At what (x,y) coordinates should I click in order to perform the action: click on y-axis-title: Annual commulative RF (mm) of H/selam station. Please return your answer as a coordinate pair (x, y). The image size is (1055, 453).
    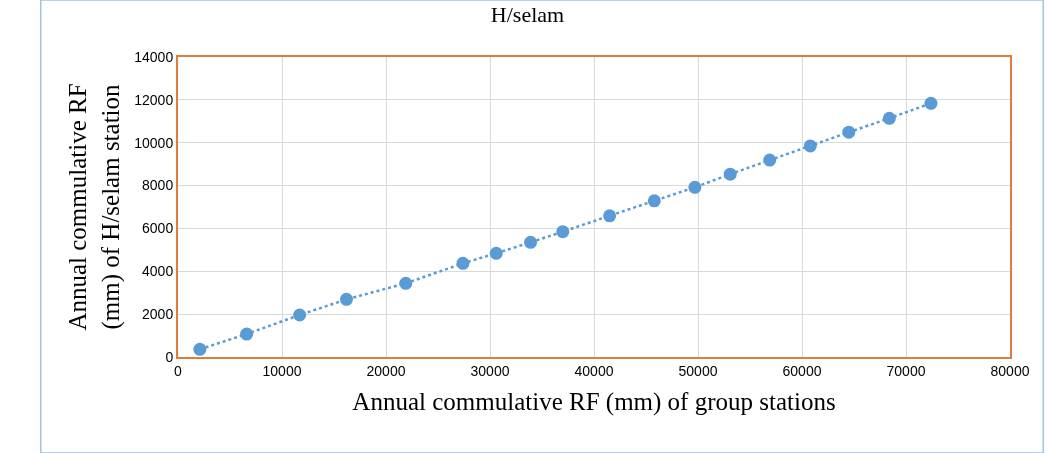
    Looking at the image, I should click on (94, 207).